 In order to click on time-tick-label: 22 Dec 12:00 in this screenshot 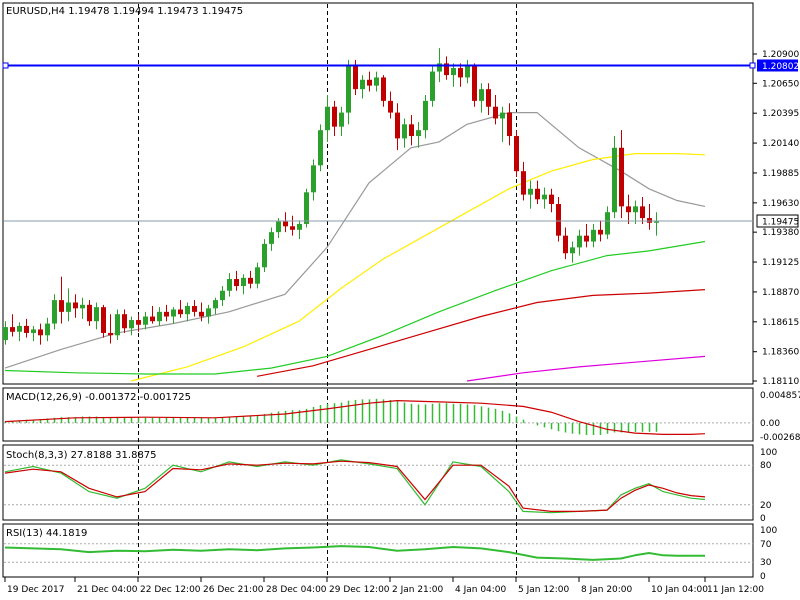, I will do `click(170, 590)`.